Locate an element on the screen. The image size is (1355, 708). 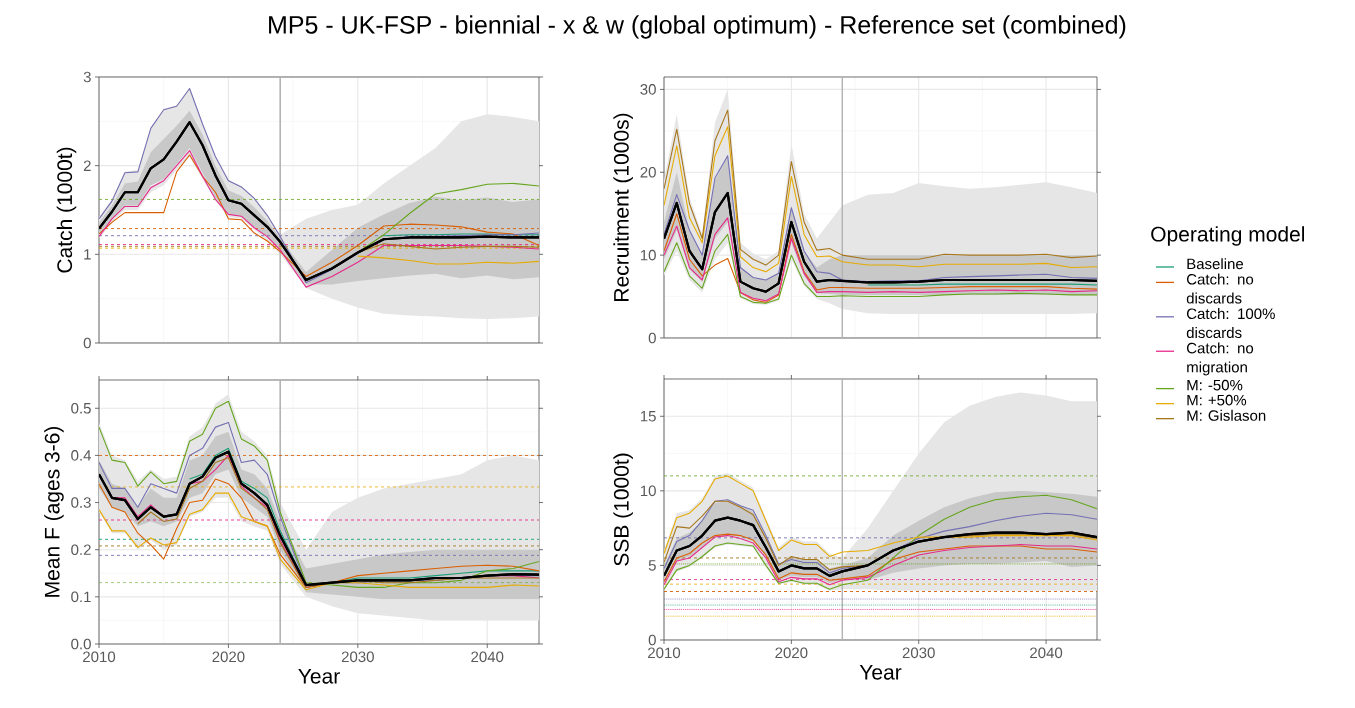
legend-label: Catch: no migration is located at coordinates (1220, 359).